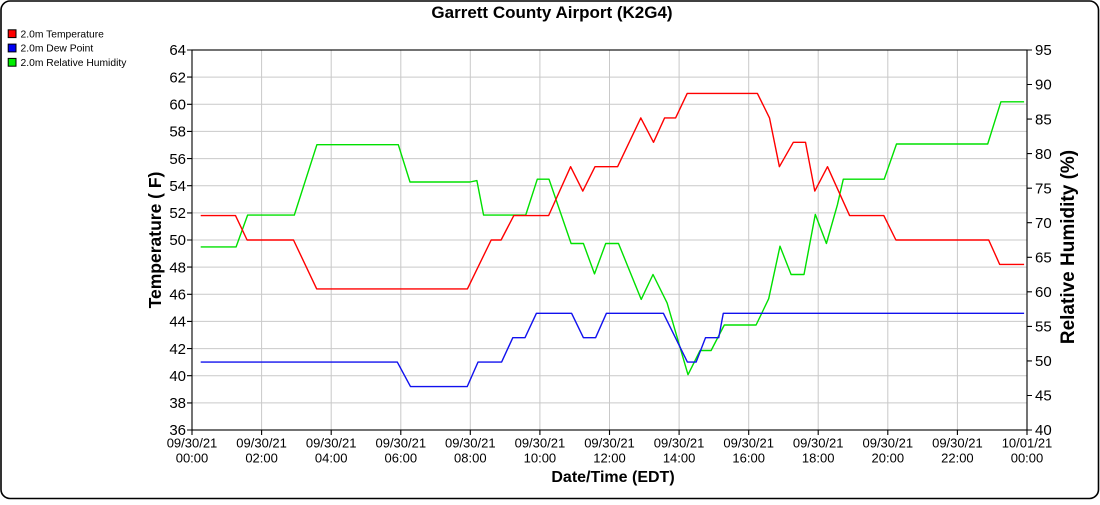  I want to click on svg-text: 08:00, so click(470, 458).